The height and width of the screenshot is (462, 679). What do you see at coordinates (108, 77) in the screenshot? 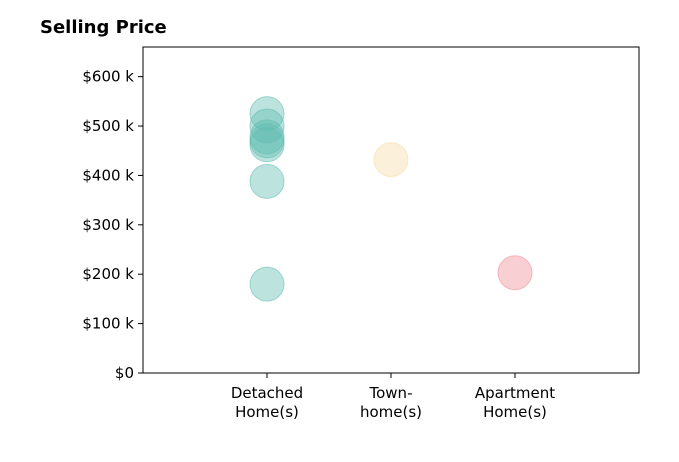
I see `y-tick-label: $600 k` at bounding box center [108, 77].